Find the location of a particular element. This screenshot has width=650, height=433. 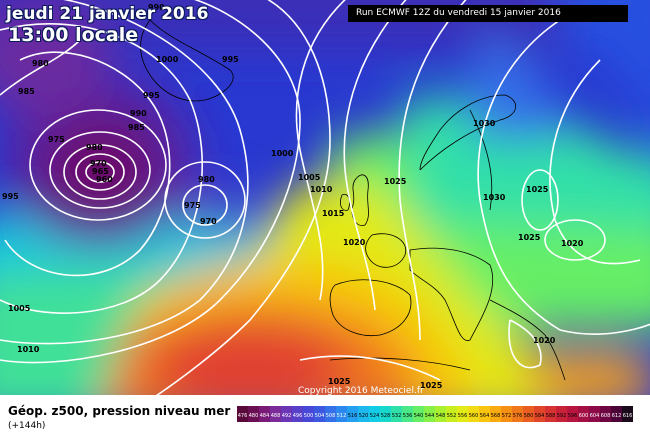

legend-title: Géop. z500, pression niveau mer is located at coordinates (119, 411).